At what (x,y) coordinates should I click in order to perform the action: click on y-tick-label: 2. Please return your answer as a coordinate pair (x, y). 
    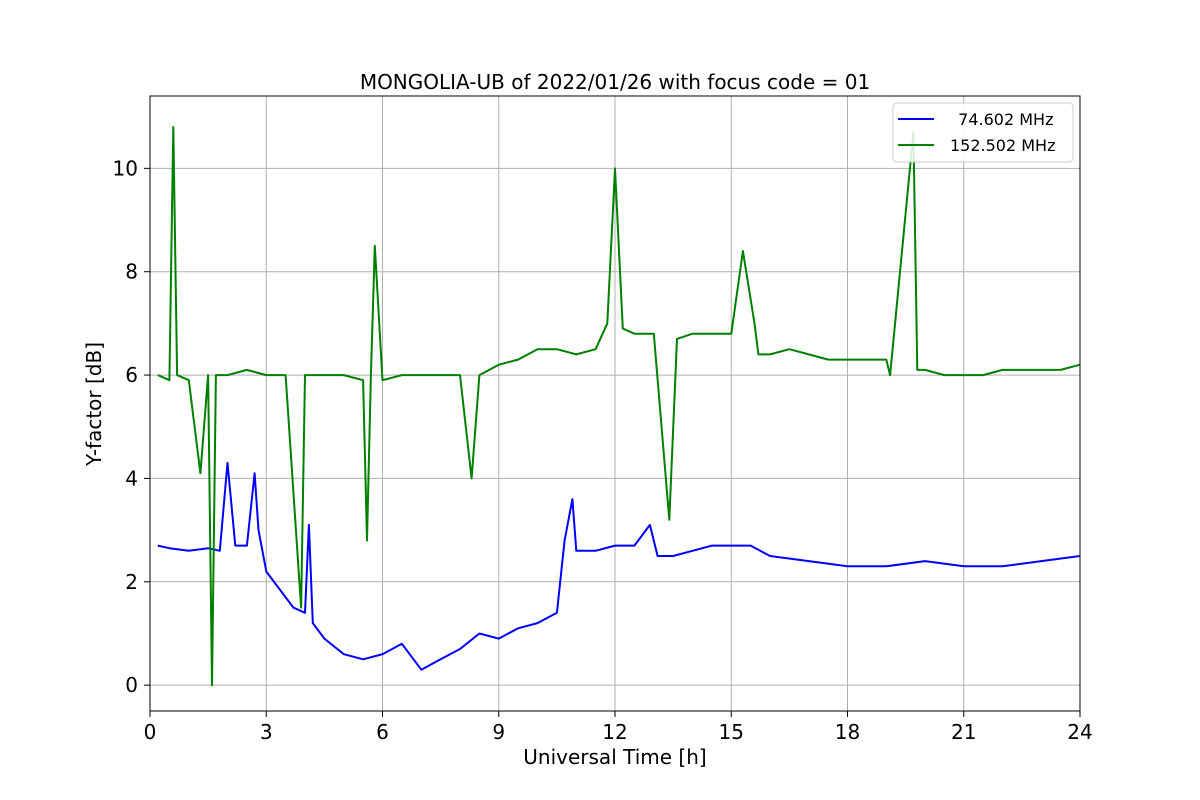
    Looking at the image, I should click on (131, 582).